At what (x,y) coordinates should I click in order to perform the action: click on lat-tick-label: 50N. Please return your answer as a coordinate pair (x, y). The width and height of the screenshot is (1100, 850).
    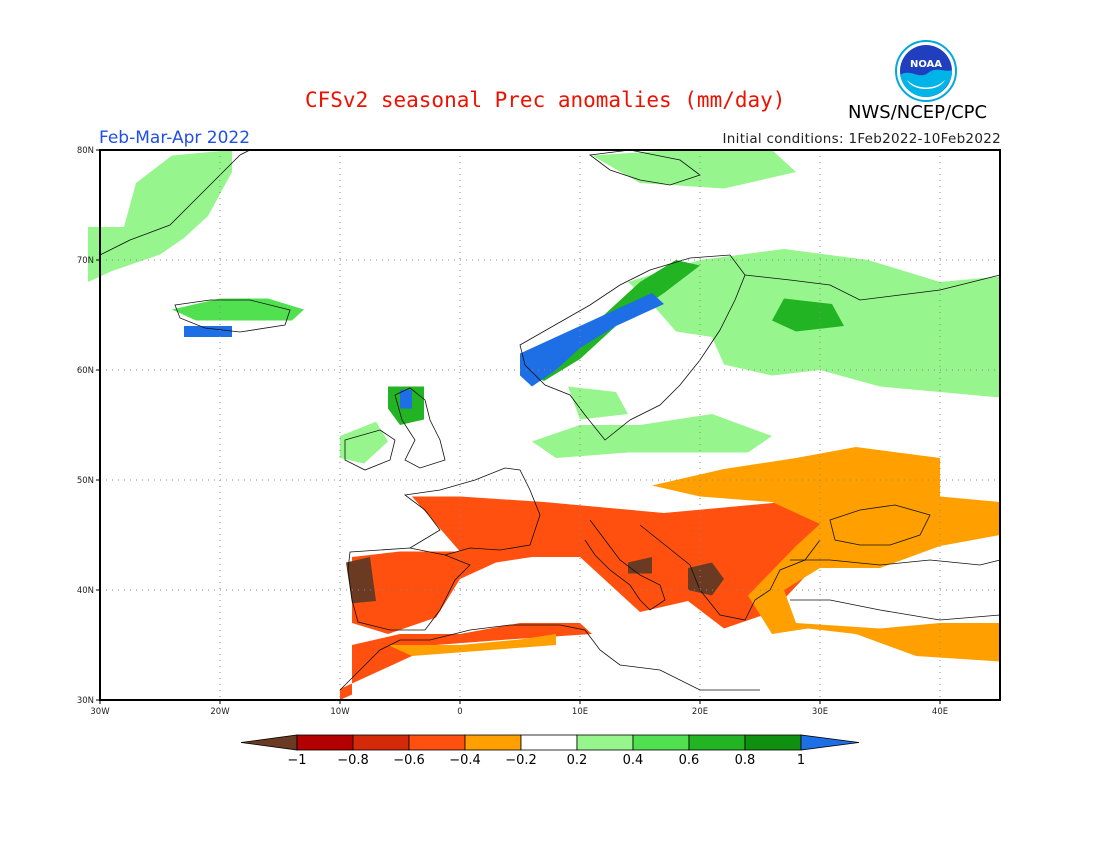
    Looking at the image, I should click on (85, 481).